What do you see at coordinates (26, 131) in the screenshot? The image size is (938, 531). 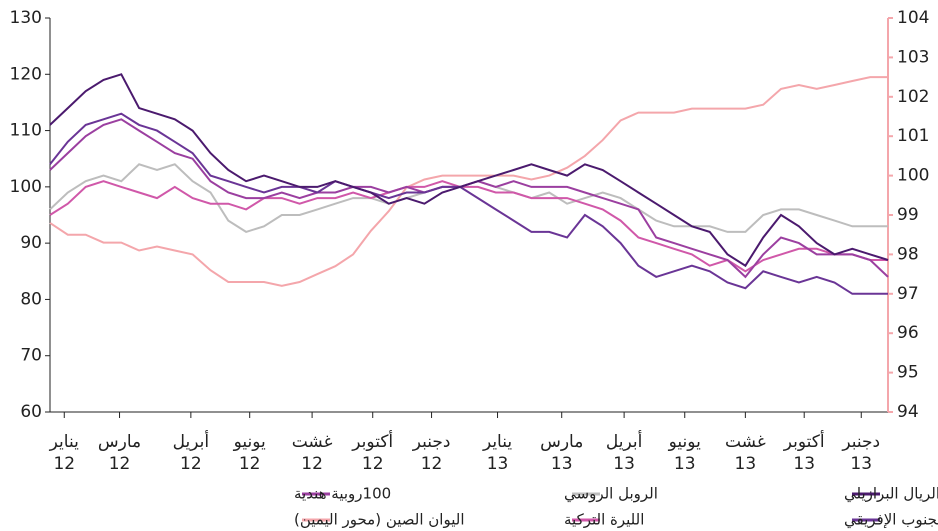 I see `y-tick-label: 110` at bounding box center [26, 131].